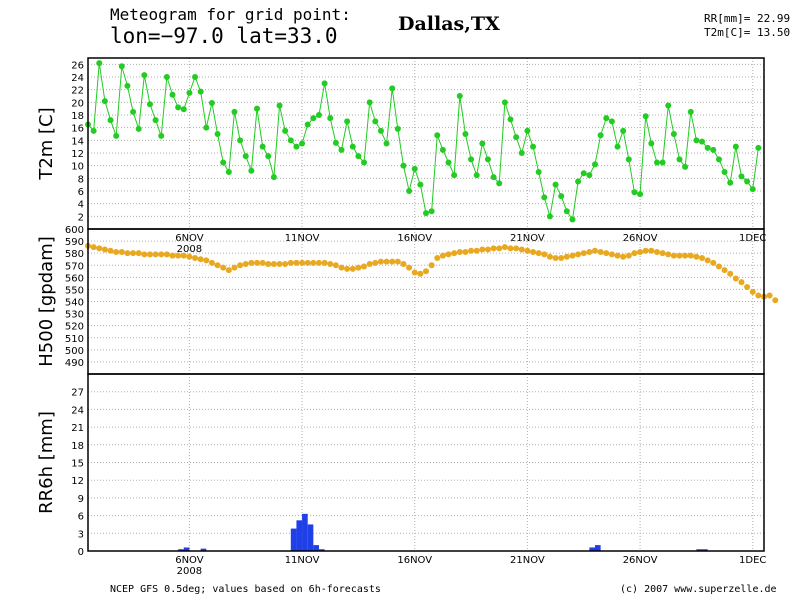  I want to click on title-line-1: Meteogram for grid point:, so click(230, 14).